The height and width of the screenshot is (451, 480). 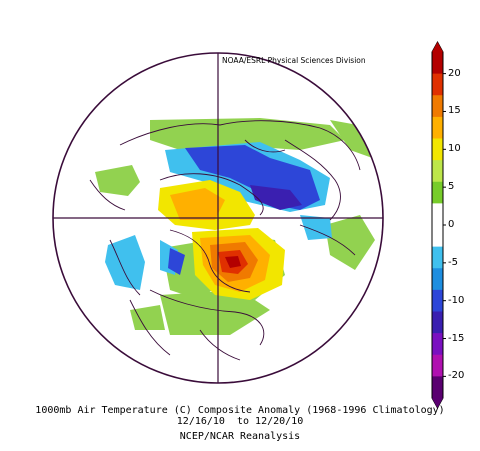 What do you see at coordinates (456, 376) in the screenshot?
I see `colorbar-tick-label: -20` at bounding box center [456, 376].